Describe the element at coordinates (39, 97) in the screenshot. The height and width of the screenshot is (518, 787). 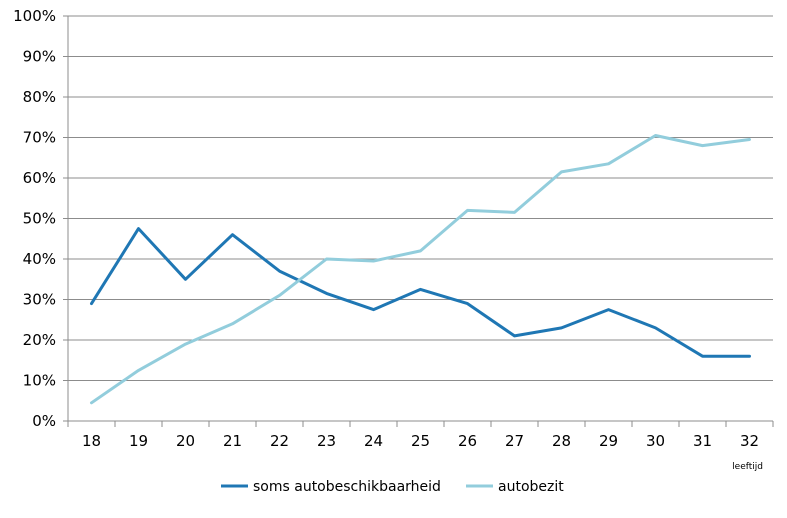
I see `y-tick-label: 80%` at that location.